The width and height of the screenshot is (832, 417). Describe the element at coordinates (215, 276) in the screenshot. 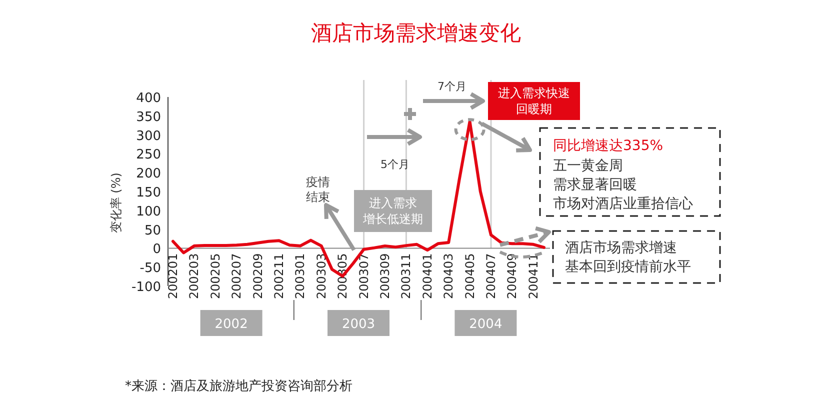

I see `x-tick-label: 200205` at that location.